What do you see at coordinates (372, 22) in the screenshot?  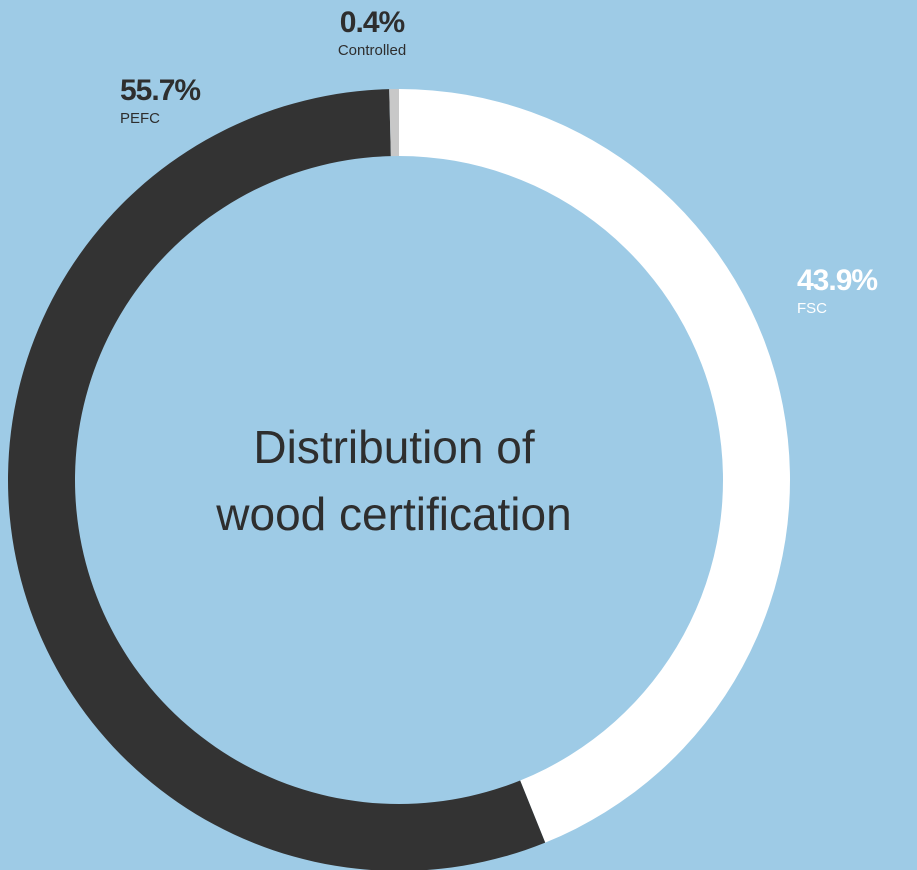 I see `slice-value-label: 0.4%` at bounding box center [372, 22].